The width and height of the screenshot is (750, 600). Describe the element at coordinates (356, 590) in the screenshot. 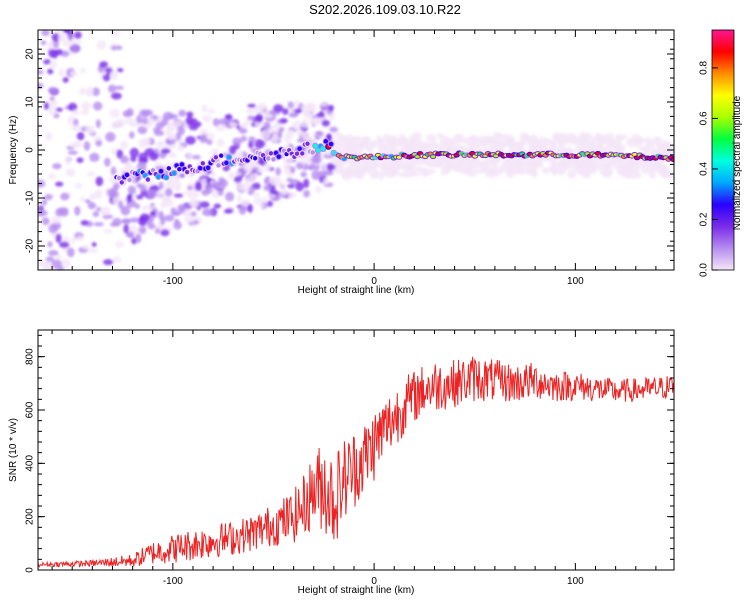

I see `snr-x-axis-title: Height of straight line (km)` at that location.